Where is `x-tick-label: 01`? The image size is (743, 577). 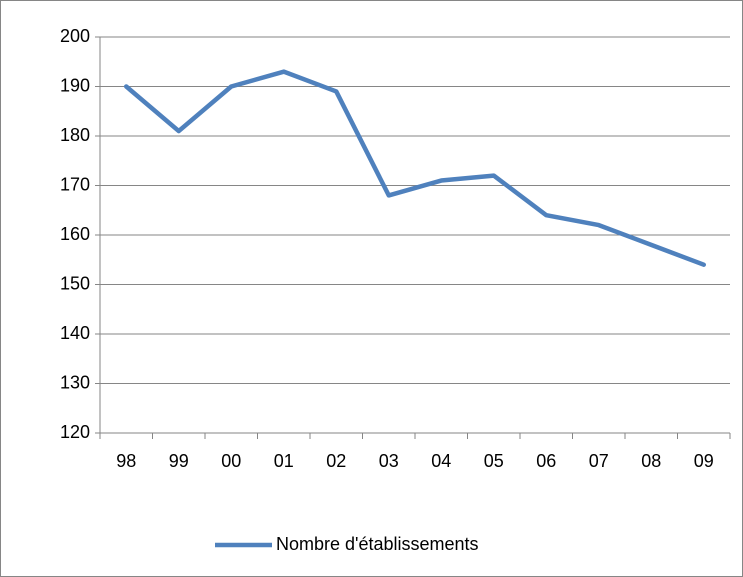
x-tick-label: 01 is located at coordinates (284, 461).